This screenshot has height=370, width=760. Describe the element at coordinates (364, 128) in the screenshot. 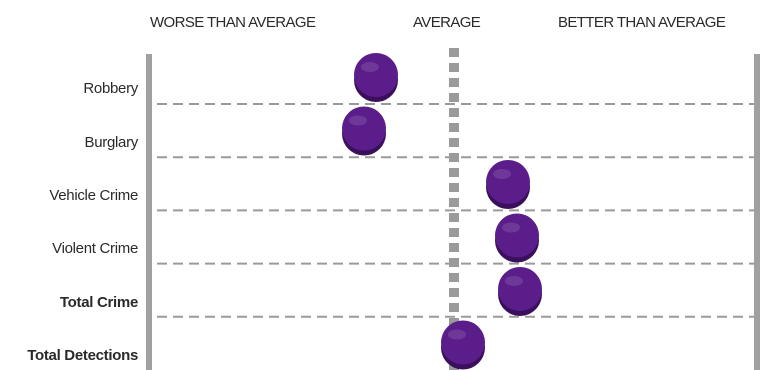

I see `data-point-burglary` at that location.